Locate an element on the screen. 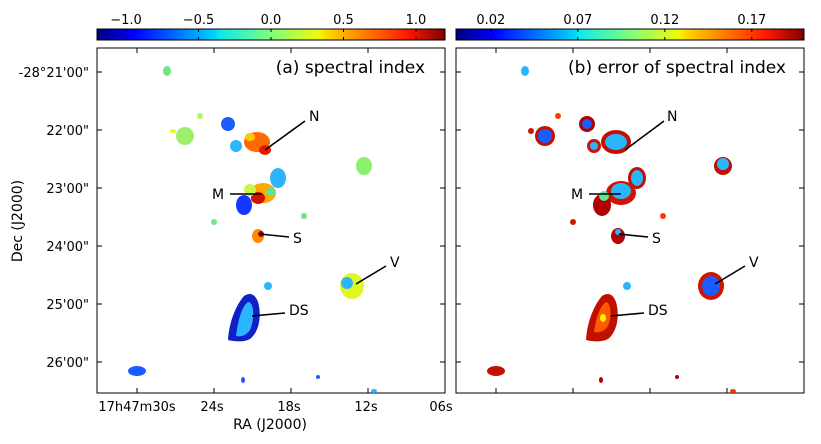 The width and height of the screenshot is (821, 444). x-tick-label-1: 24s is located at coordinates (212, 407).